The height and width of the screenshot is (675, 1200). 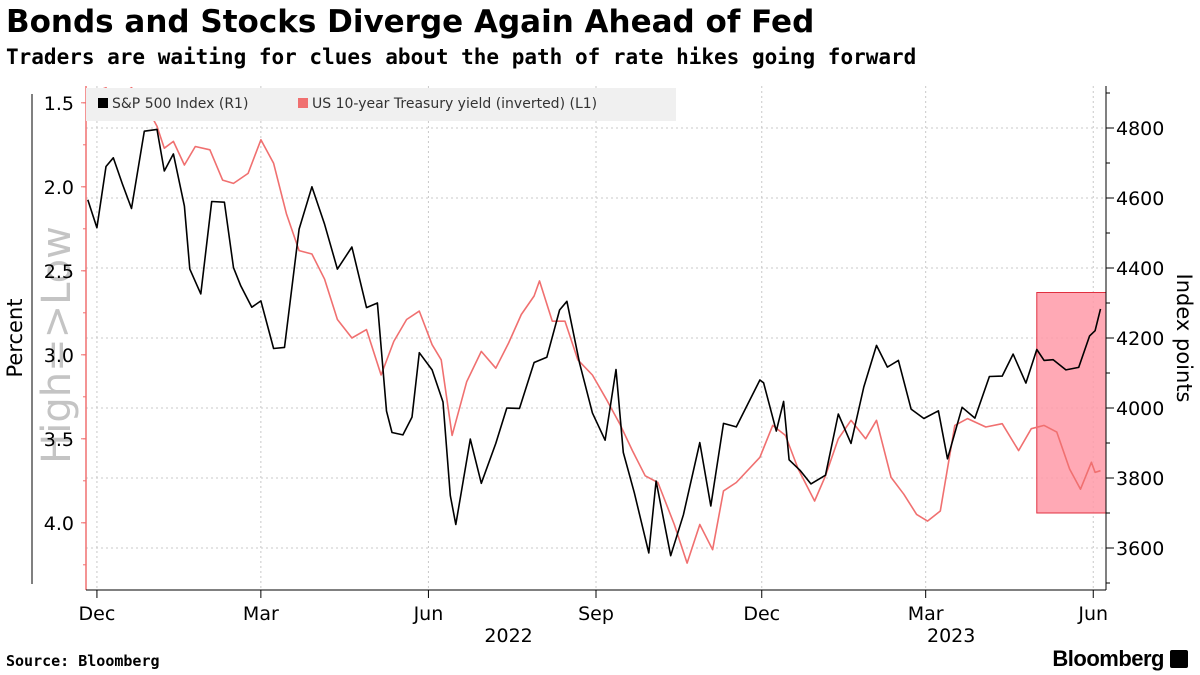 I want to click on x-tick-label: Sep, so click(x=596, y=614).